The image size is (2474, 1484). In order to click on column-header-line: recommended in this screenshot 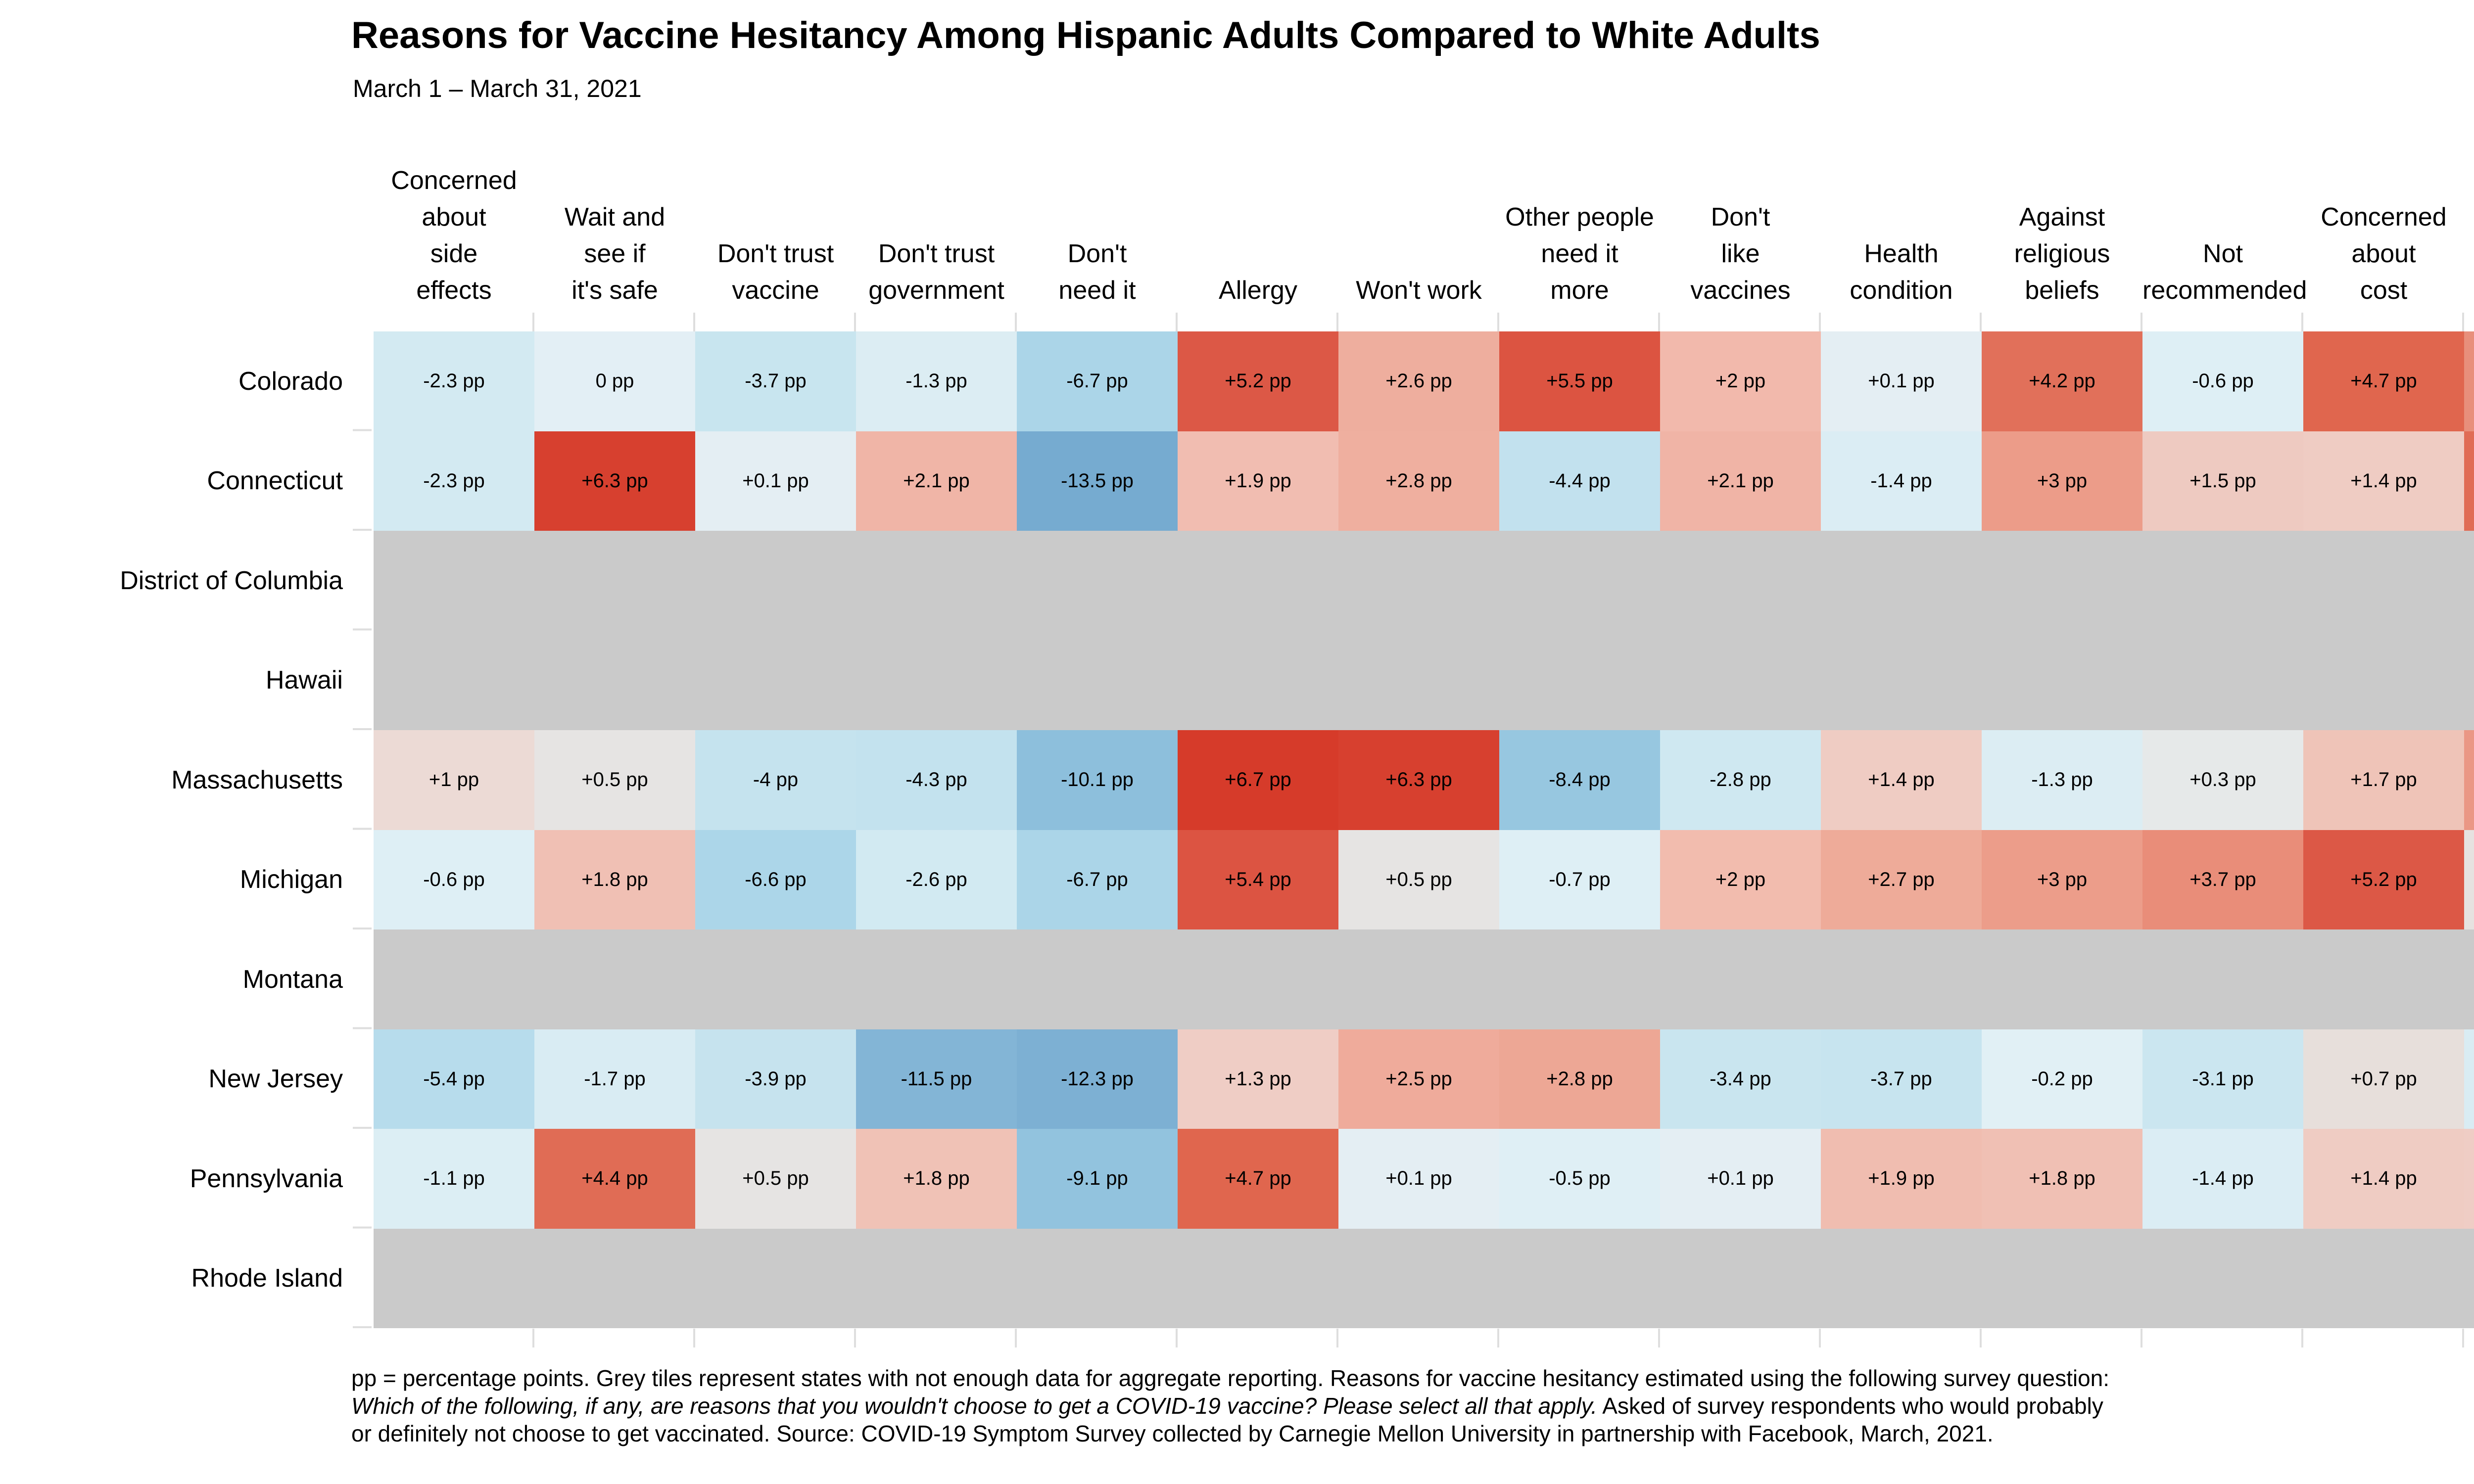, I will do `click(2224, 290)`.